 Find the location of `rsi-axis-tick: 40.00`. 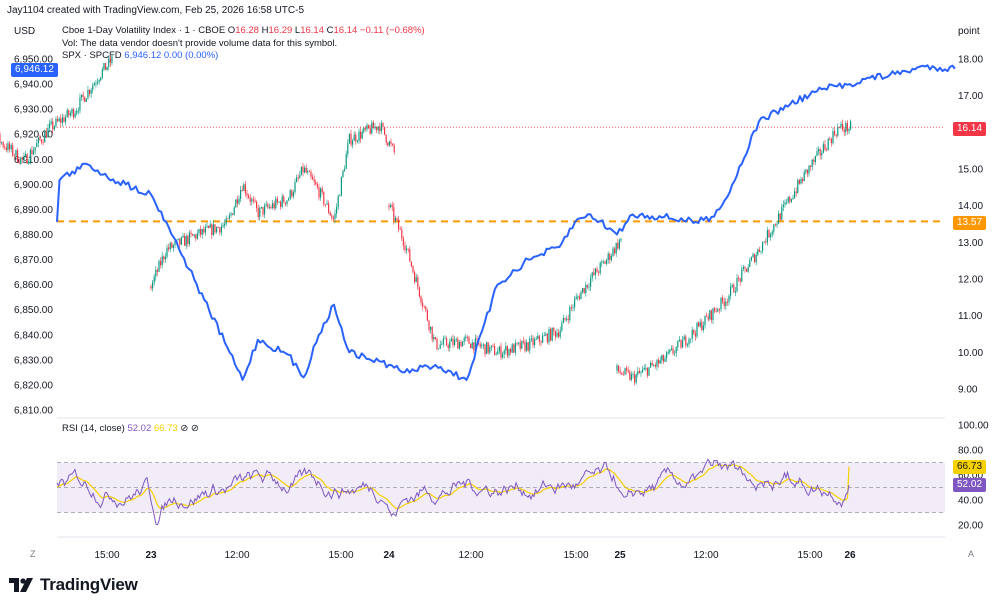

rsi-axis-tick: 40.00 is located at coordinates (970, 501).